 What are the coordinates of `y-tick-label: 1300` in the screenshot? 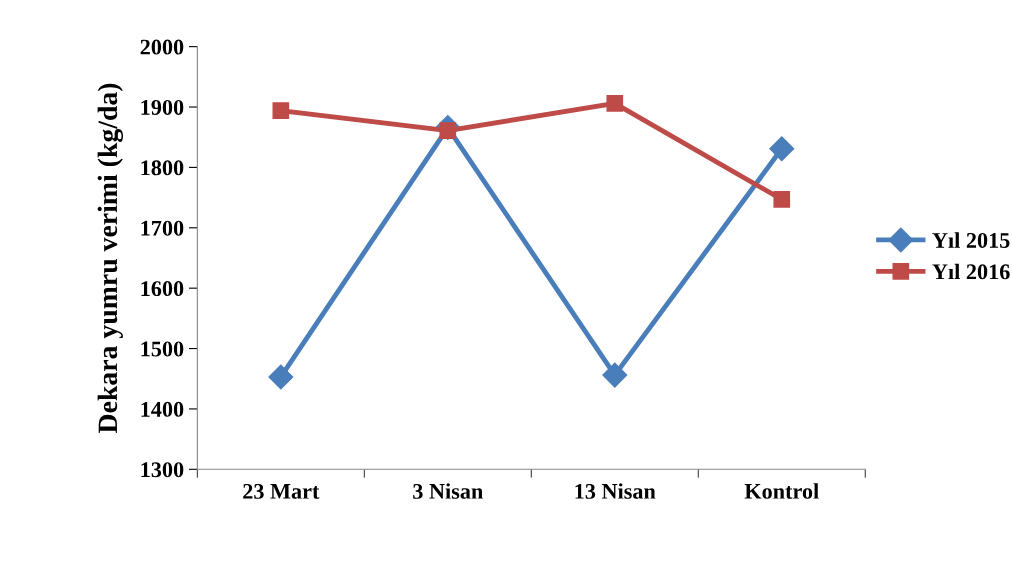 It's located at (162, 470).